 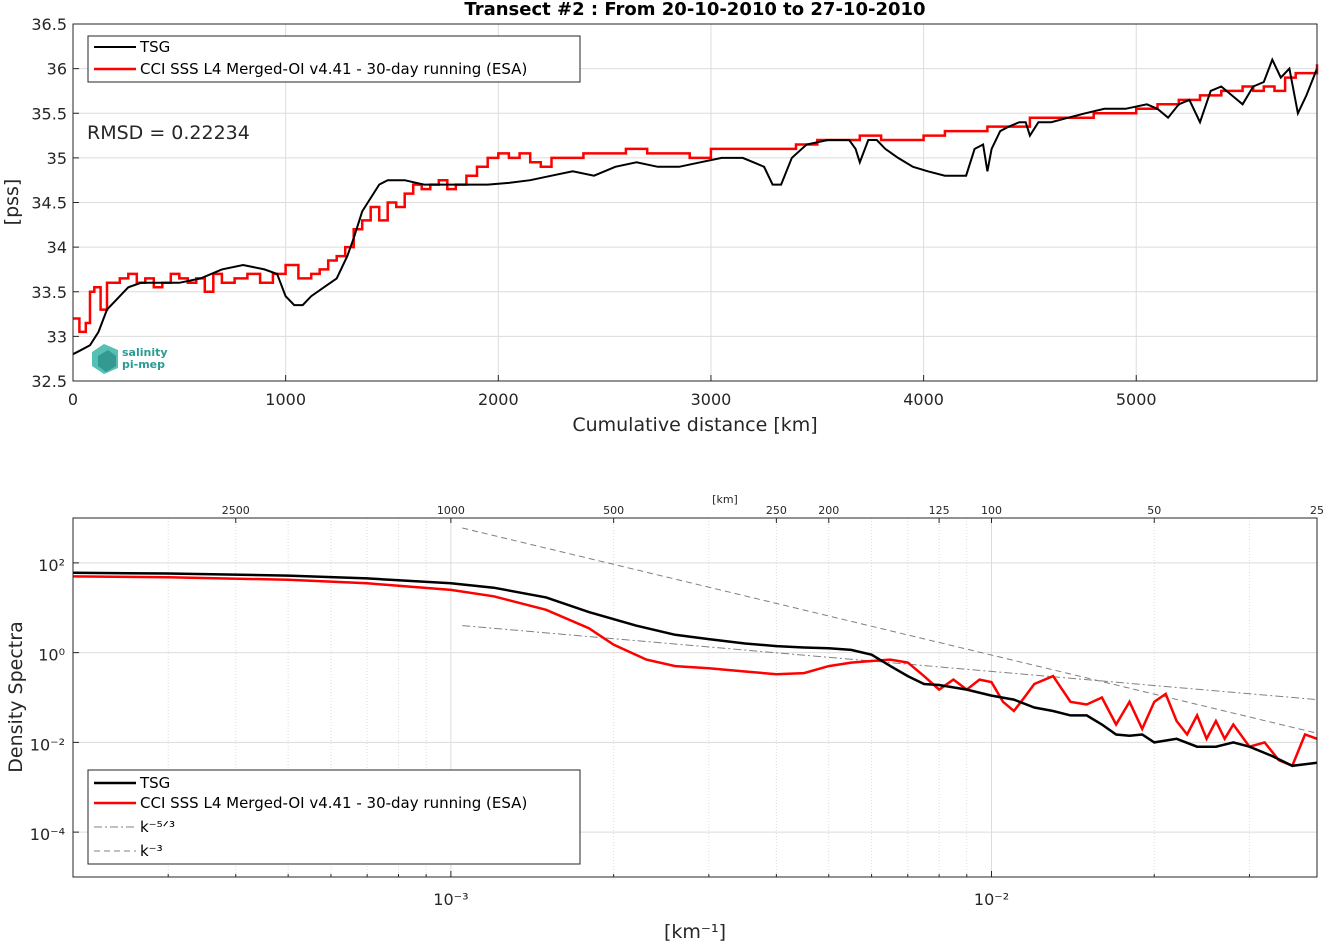 I want to click on salinity-pi-mep-logo: salinity pi-mep, so click(x=130, y=359).